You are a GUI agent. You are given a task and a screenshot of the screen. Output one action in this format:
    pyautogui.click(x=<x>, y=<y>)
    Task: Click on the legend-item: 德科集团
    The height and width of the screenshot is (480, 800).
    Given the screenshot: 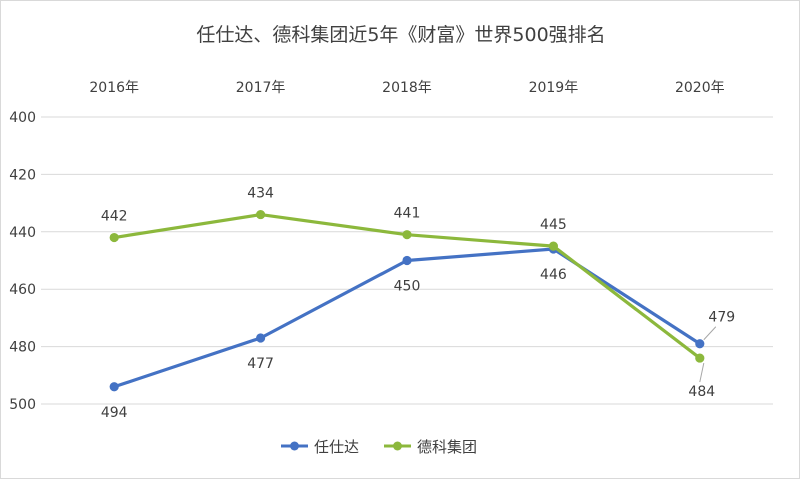 What is the action you would take?
    pyautogui.click(x=430, y=447)
    